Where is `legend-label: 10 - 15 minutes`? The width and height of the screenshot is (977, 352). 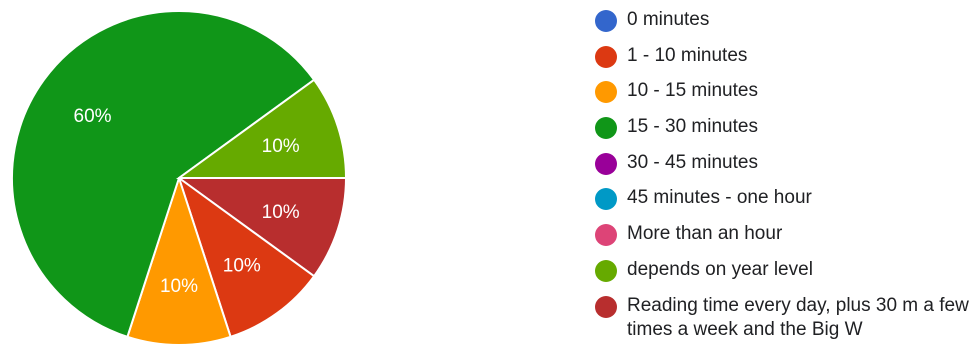 legend-label: 10 - 15 minutes is located at coordinates (692, 91).